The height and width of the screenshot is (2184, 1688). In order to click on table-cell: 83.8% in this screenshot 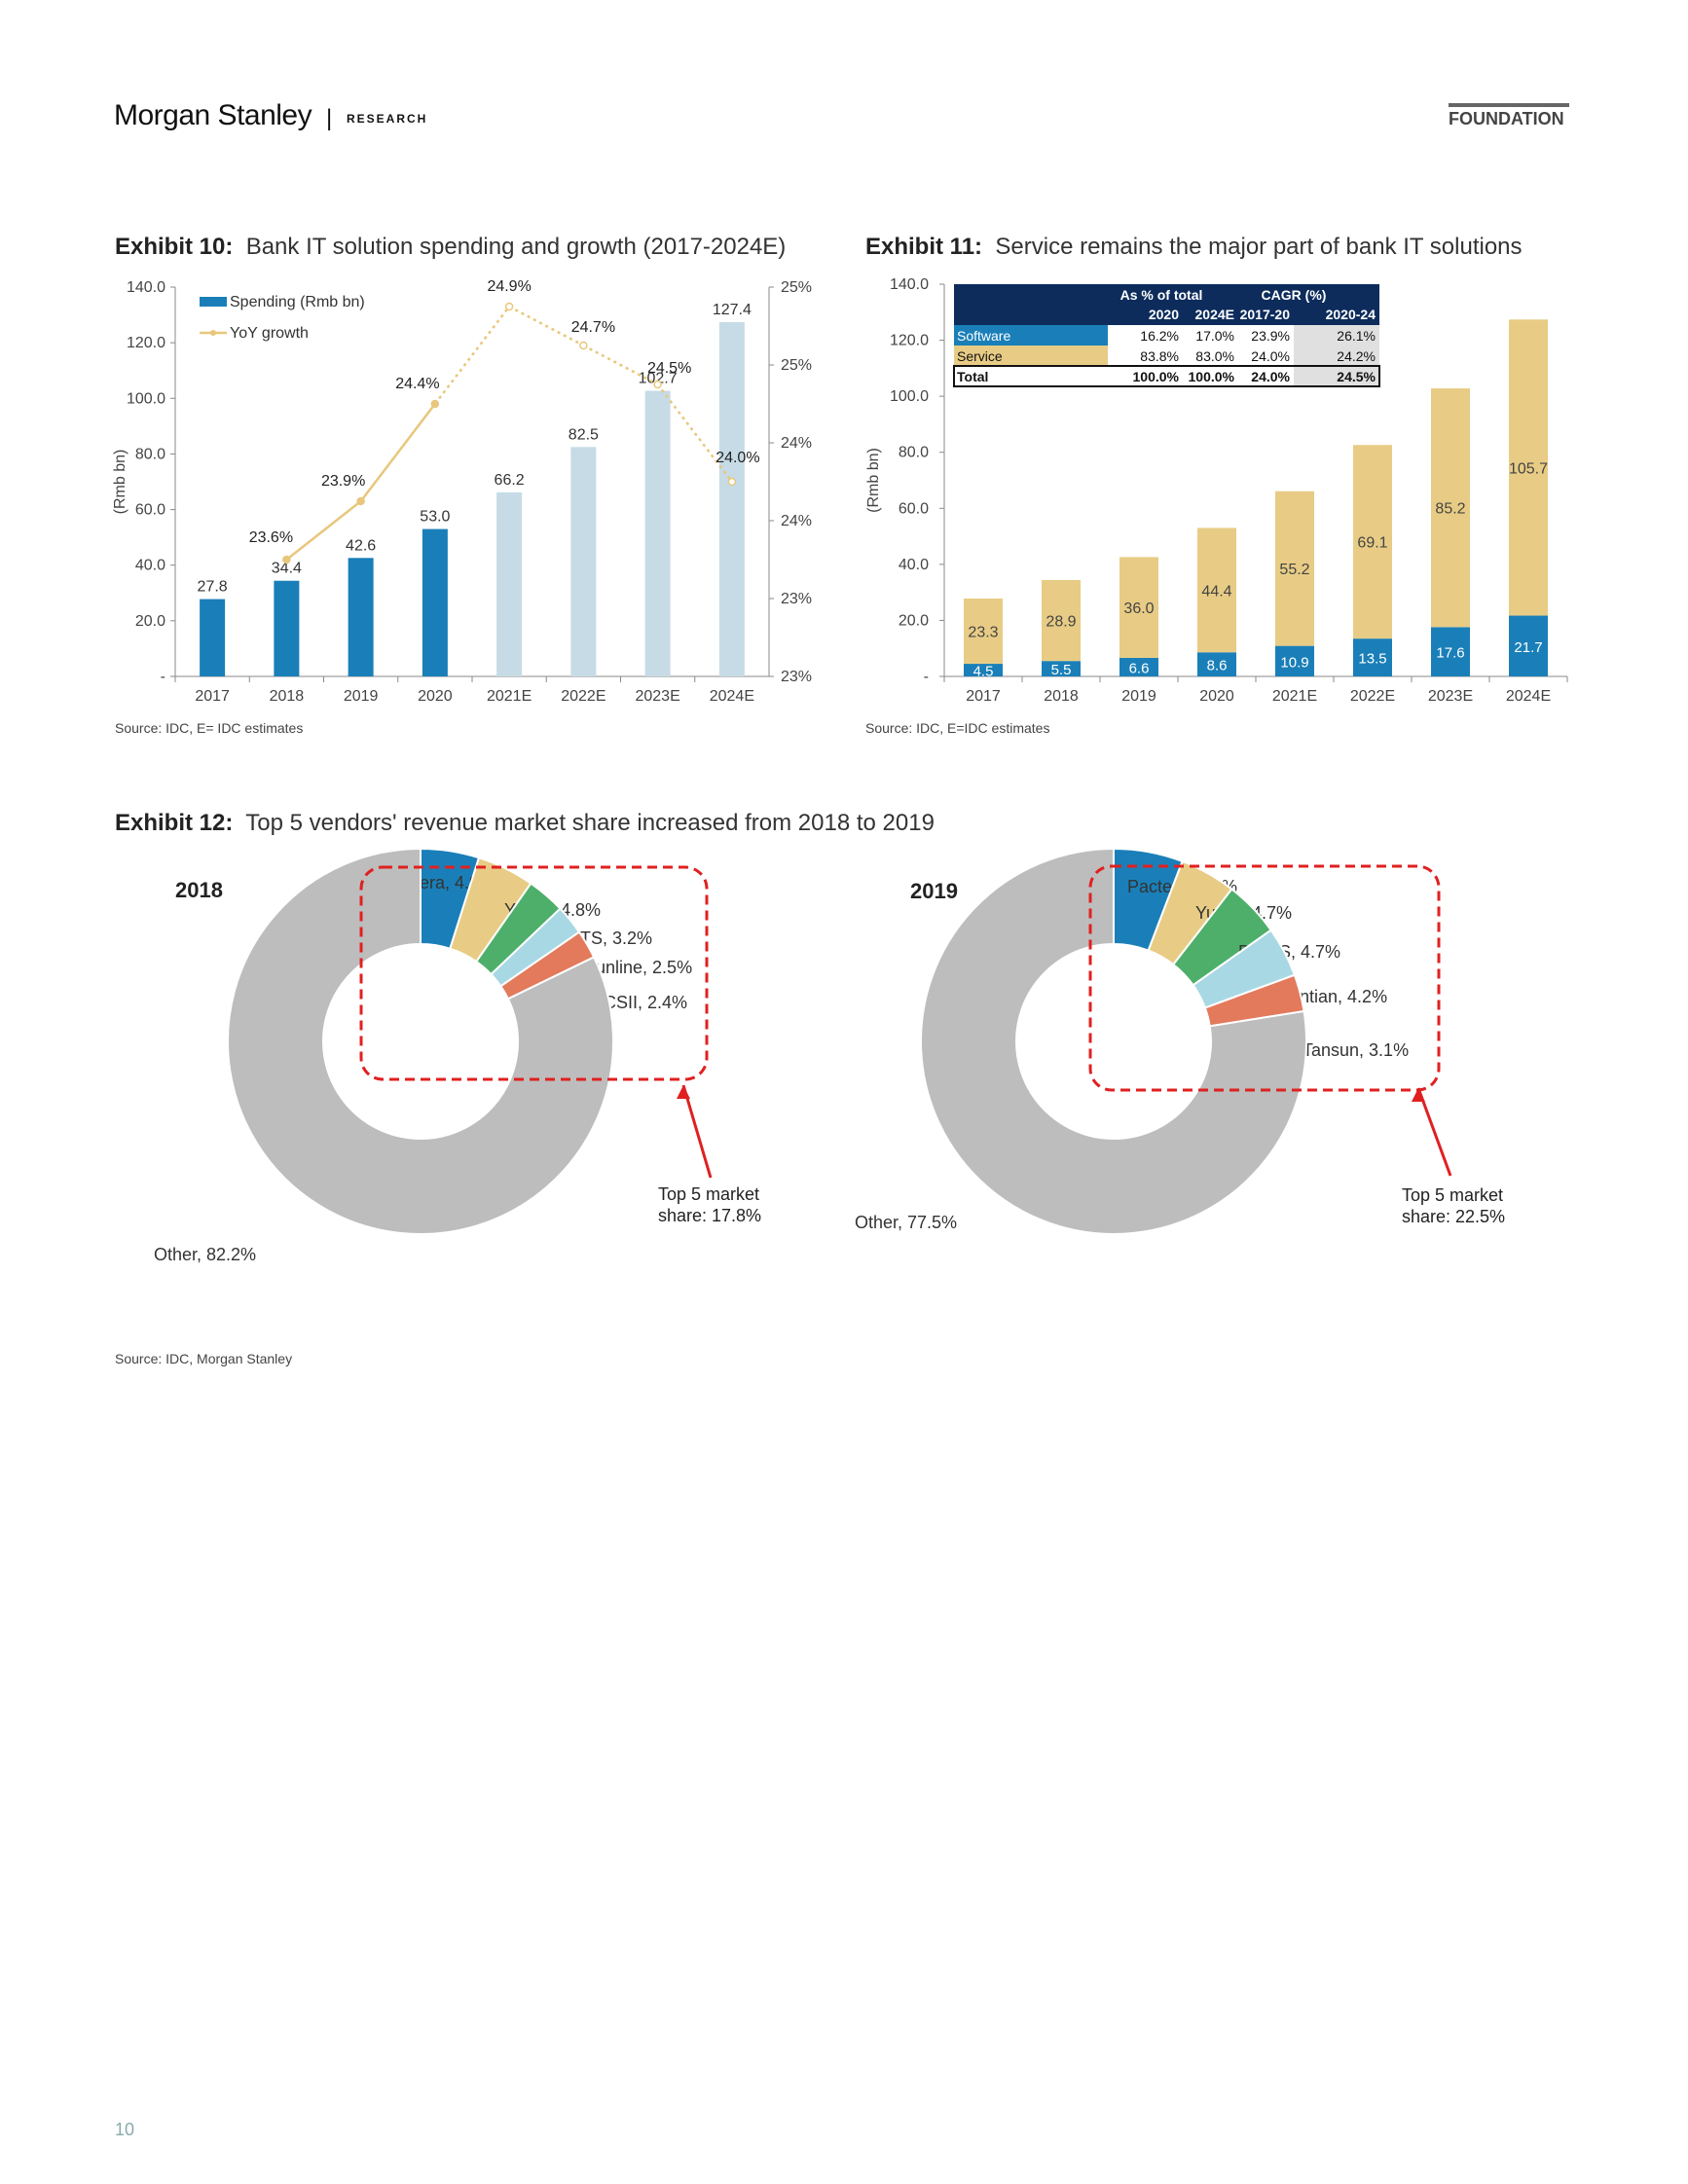, I will do `click(1159, 356)`.